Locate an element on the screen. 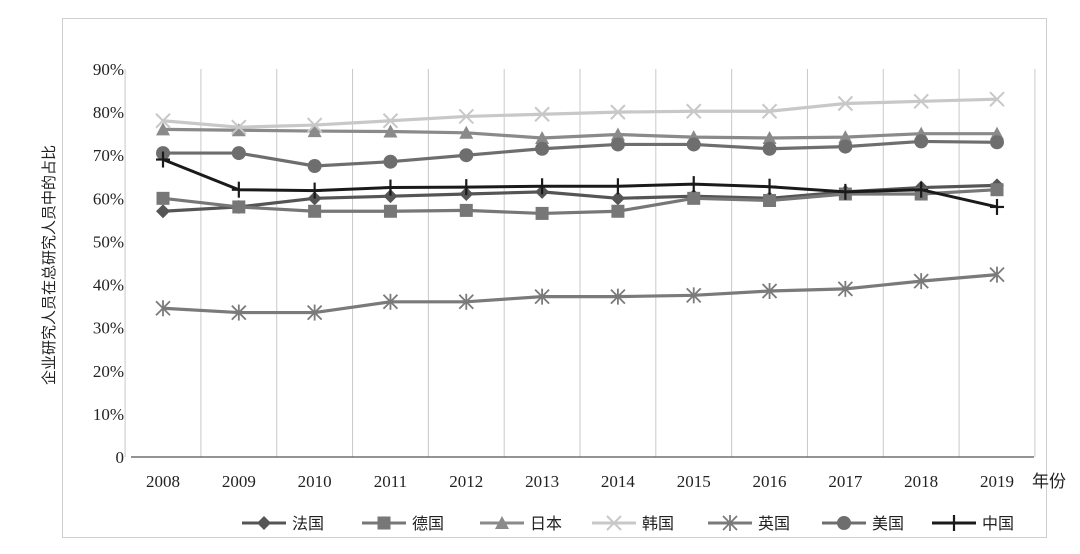 Image resolution: width=1080 pixels, height=554 pixels. legend-label: 日本 is located at coordinates (546, 523).